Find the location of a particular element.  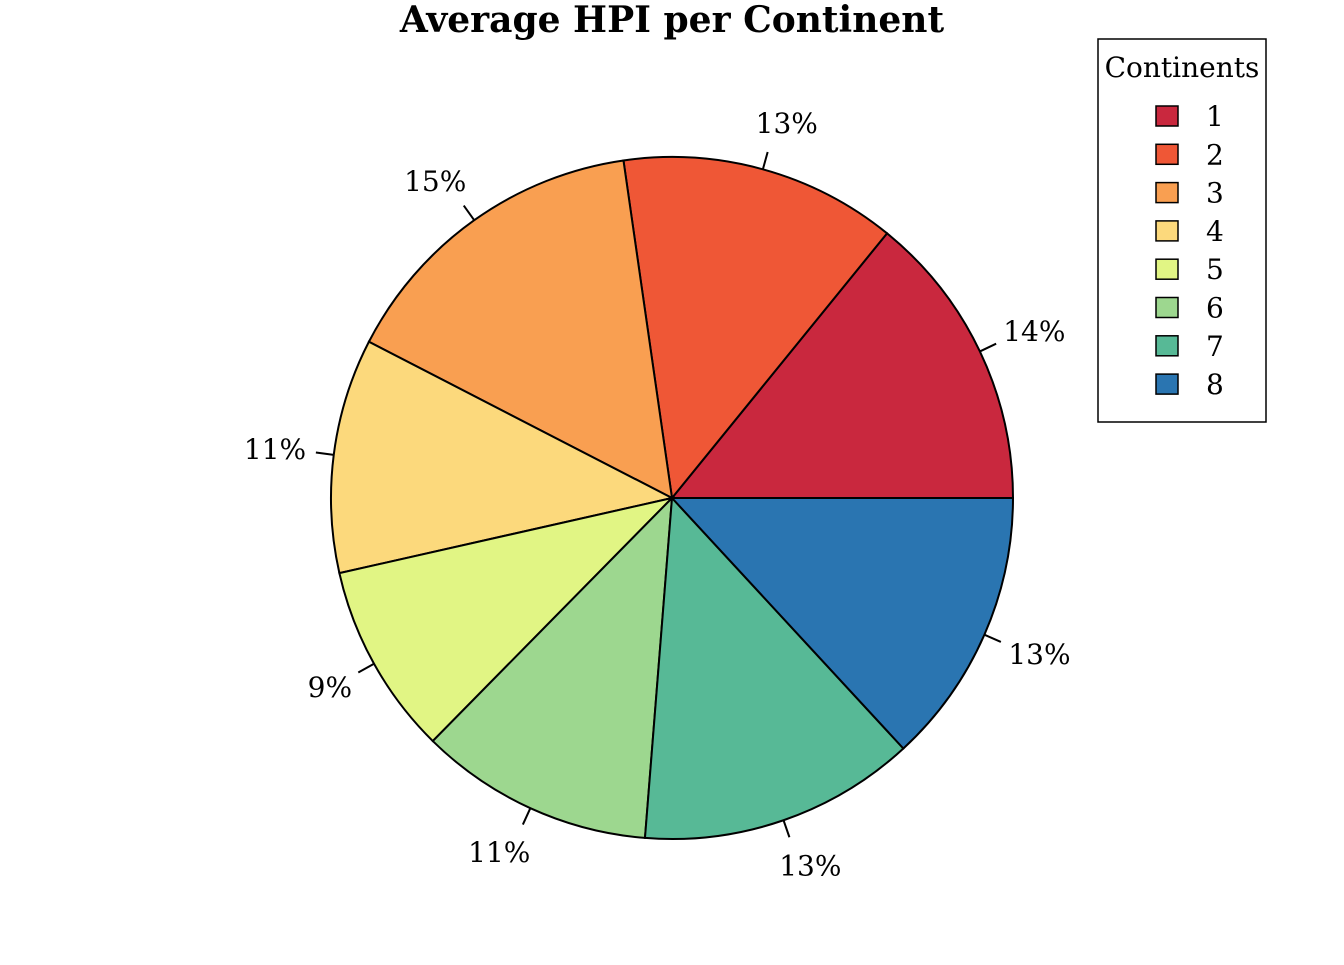

legend-label-3: 3 is located at coordinates (1215, 193).